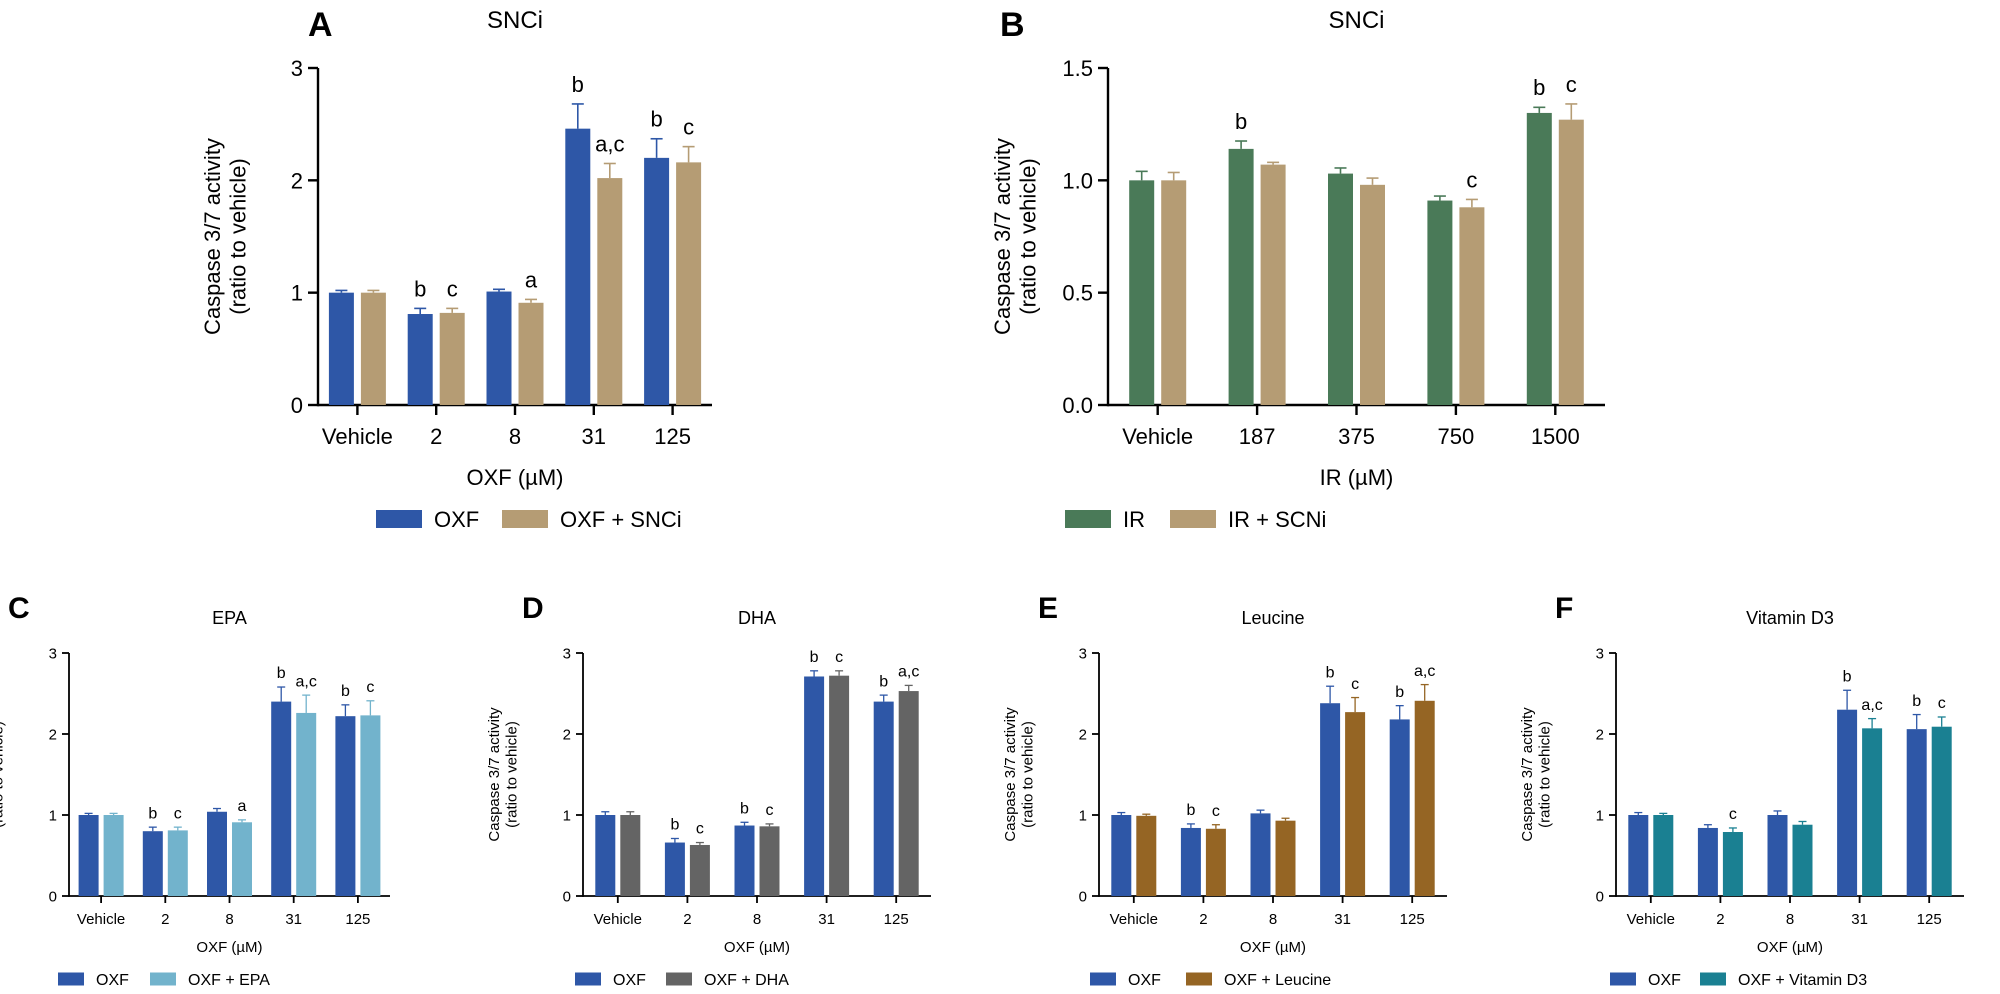  I want to click on x-tick-label: 375, so click(1356, 436).